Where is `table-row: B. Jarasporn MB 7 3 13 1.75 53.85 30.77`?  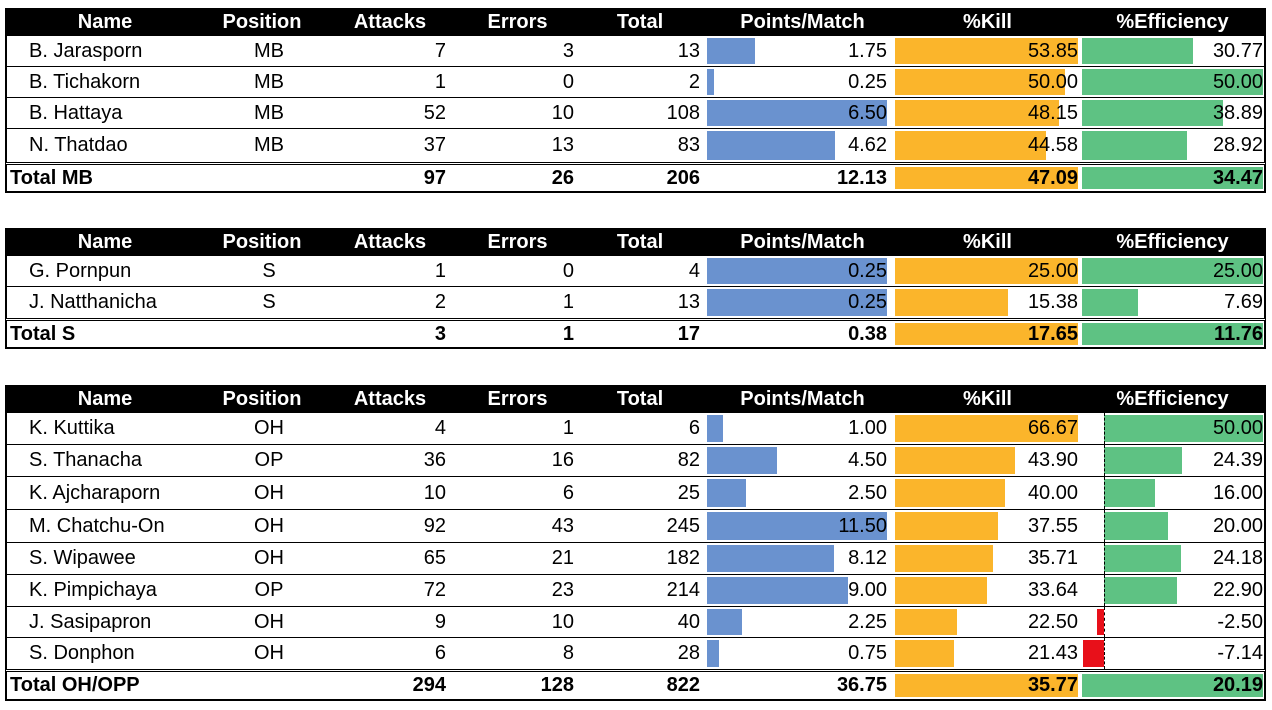 table-row: B. Jarasporn MB 7 3 13 1.75 53.85 30.77 is located at coordinates (635, 51).